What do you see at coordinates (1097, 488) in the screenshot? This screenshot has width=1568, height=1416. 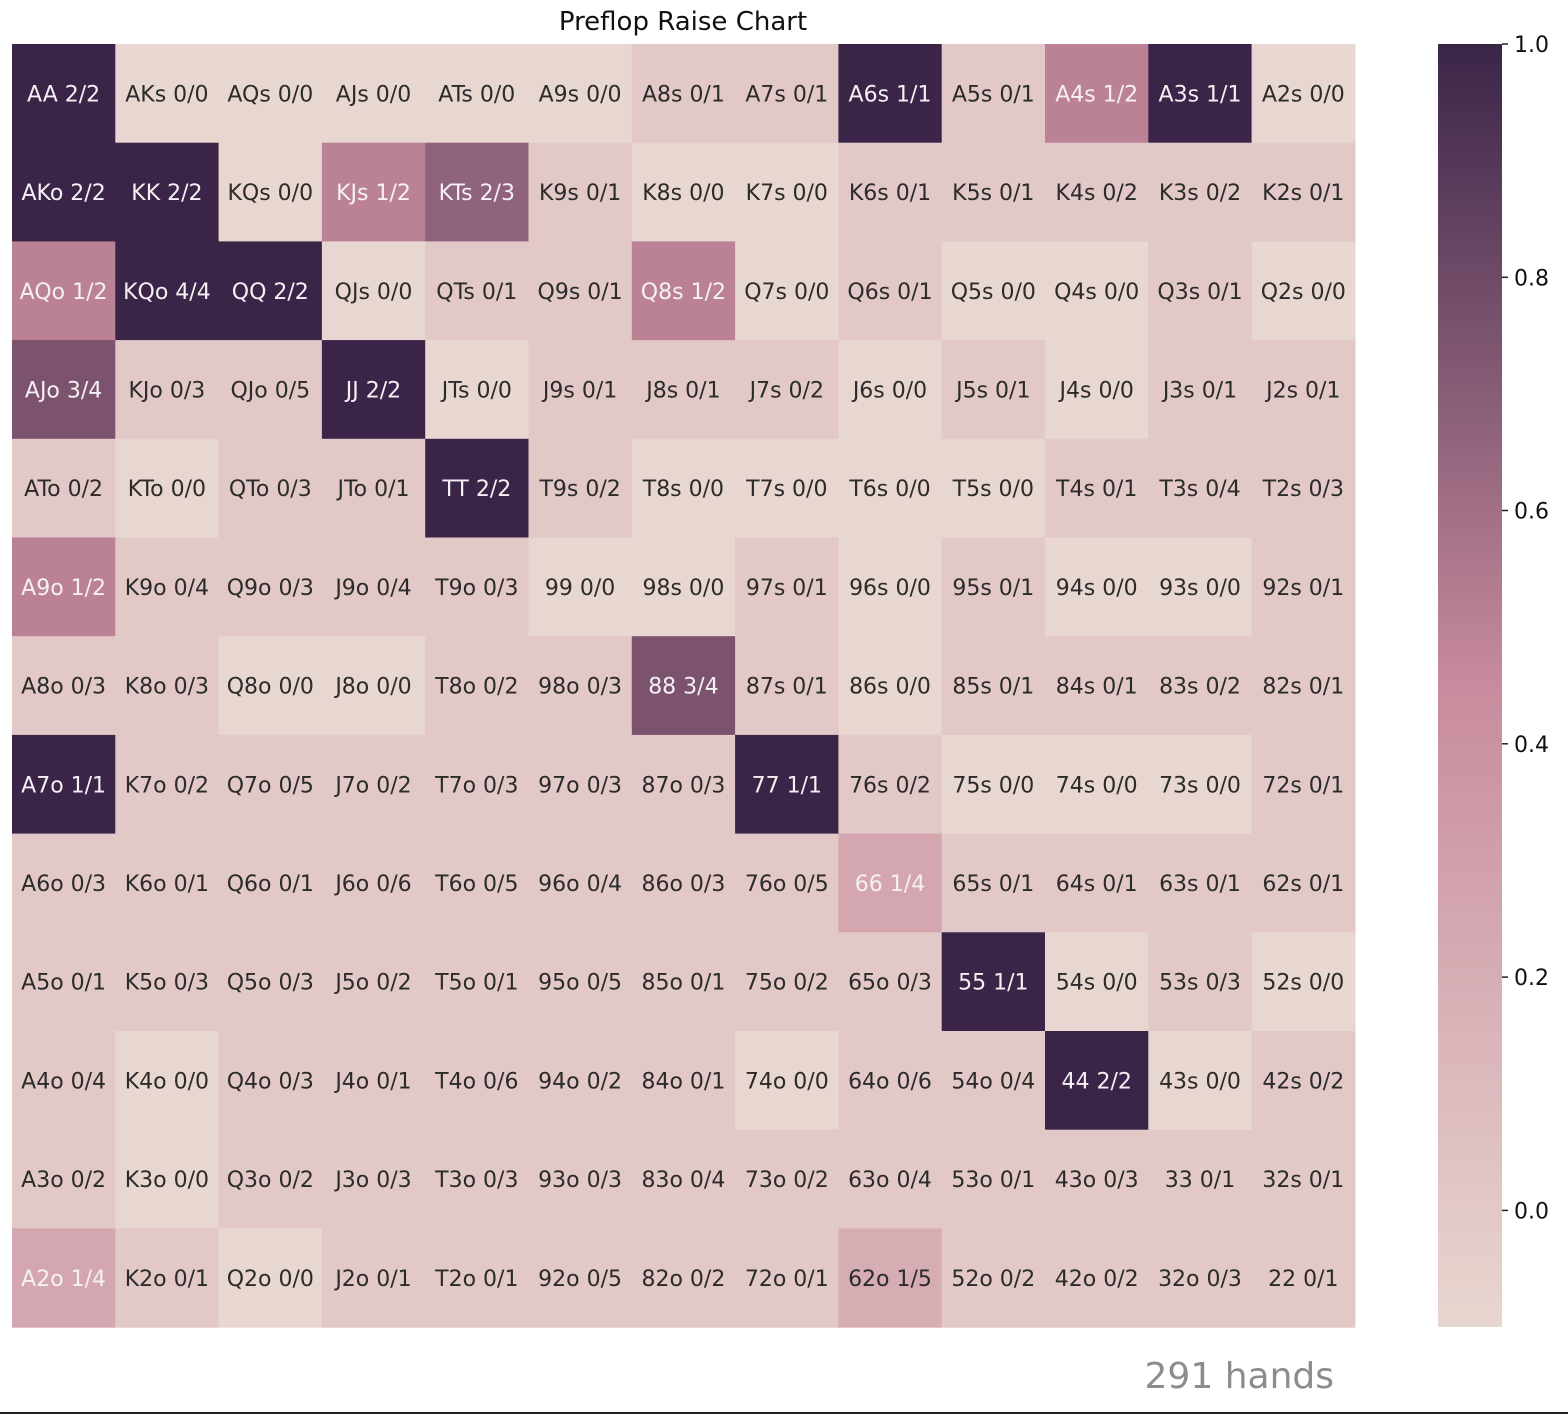 I see `heatmap-cell: T4s 0/1` at bounding box center [1097, 488].